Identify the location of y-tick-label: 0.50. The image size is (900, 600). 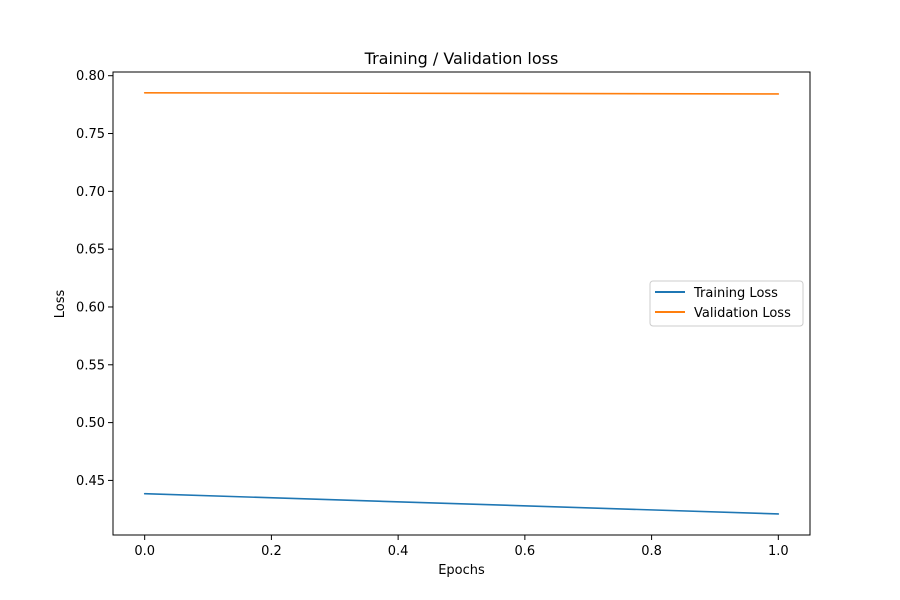
(90, 423).